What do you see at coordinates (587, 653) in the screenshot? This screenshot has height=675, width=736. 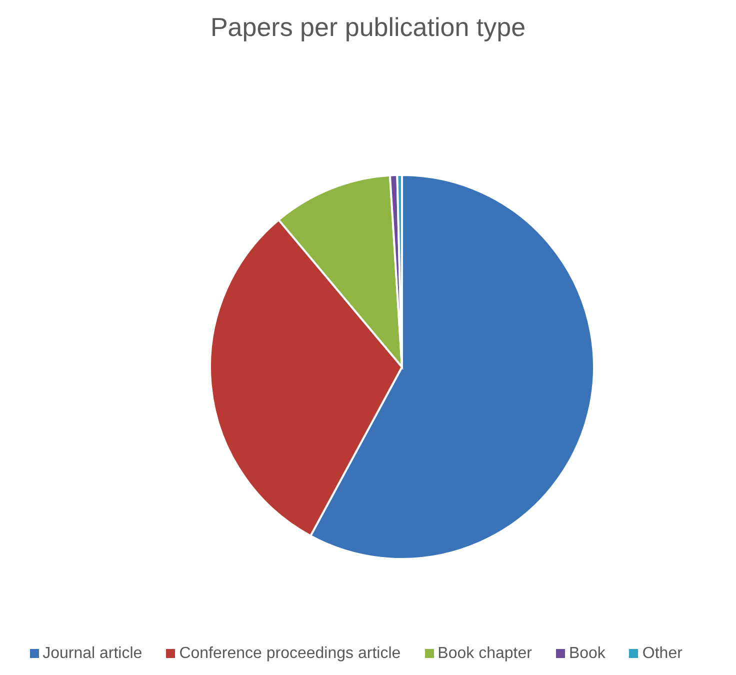 I see `legend-label: Book` at bounding box center [587, 653].